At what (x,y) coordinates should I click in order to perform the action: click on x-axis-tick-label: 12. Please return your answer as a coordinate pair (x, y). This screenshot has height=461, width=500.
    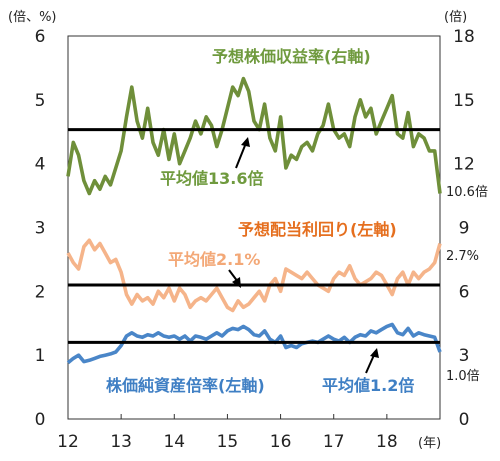
    Looking at the image, I should click on (68, 442).